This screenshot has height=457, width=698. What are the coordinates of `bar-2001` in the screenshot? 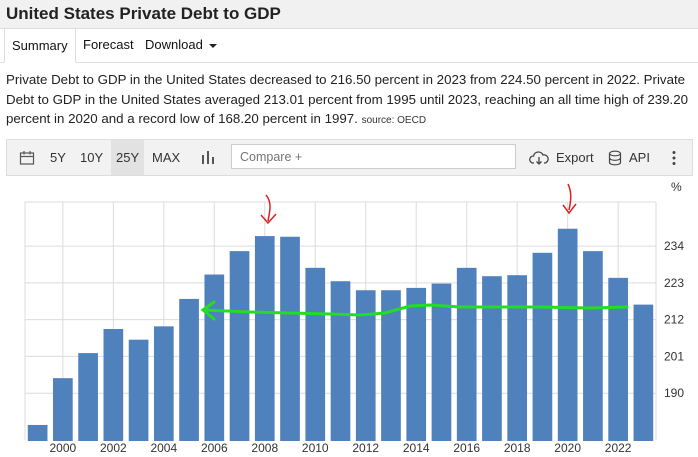 It's located at (88, 397).